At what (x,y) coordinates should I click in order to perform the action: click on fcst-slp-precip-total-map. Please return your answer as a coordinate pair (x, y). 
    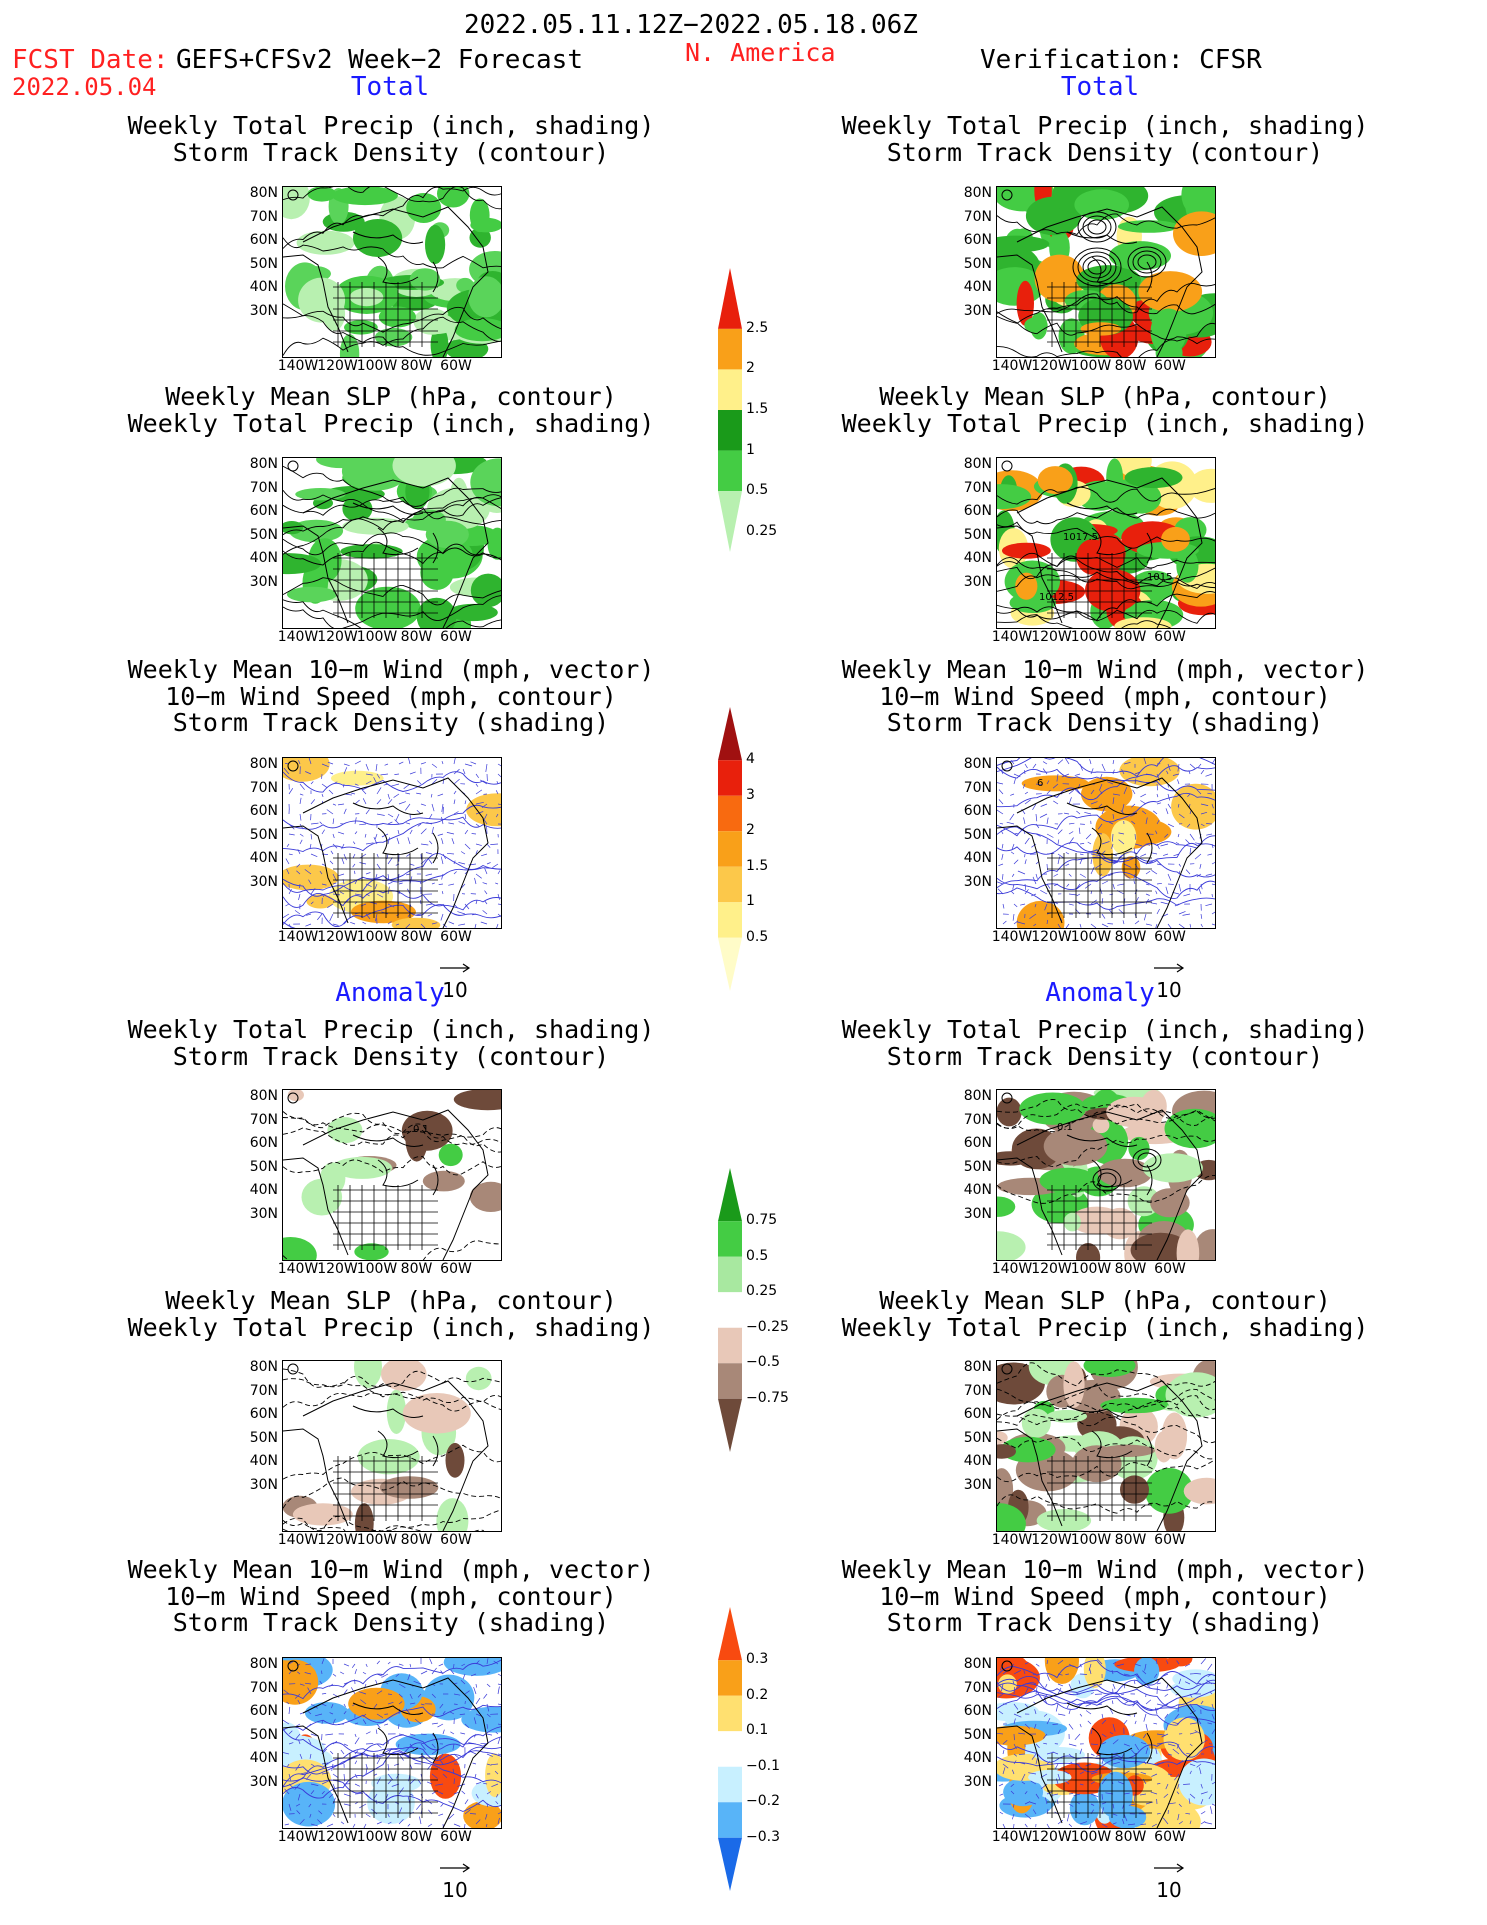
    Looking at the image, I should click on (392, 543).